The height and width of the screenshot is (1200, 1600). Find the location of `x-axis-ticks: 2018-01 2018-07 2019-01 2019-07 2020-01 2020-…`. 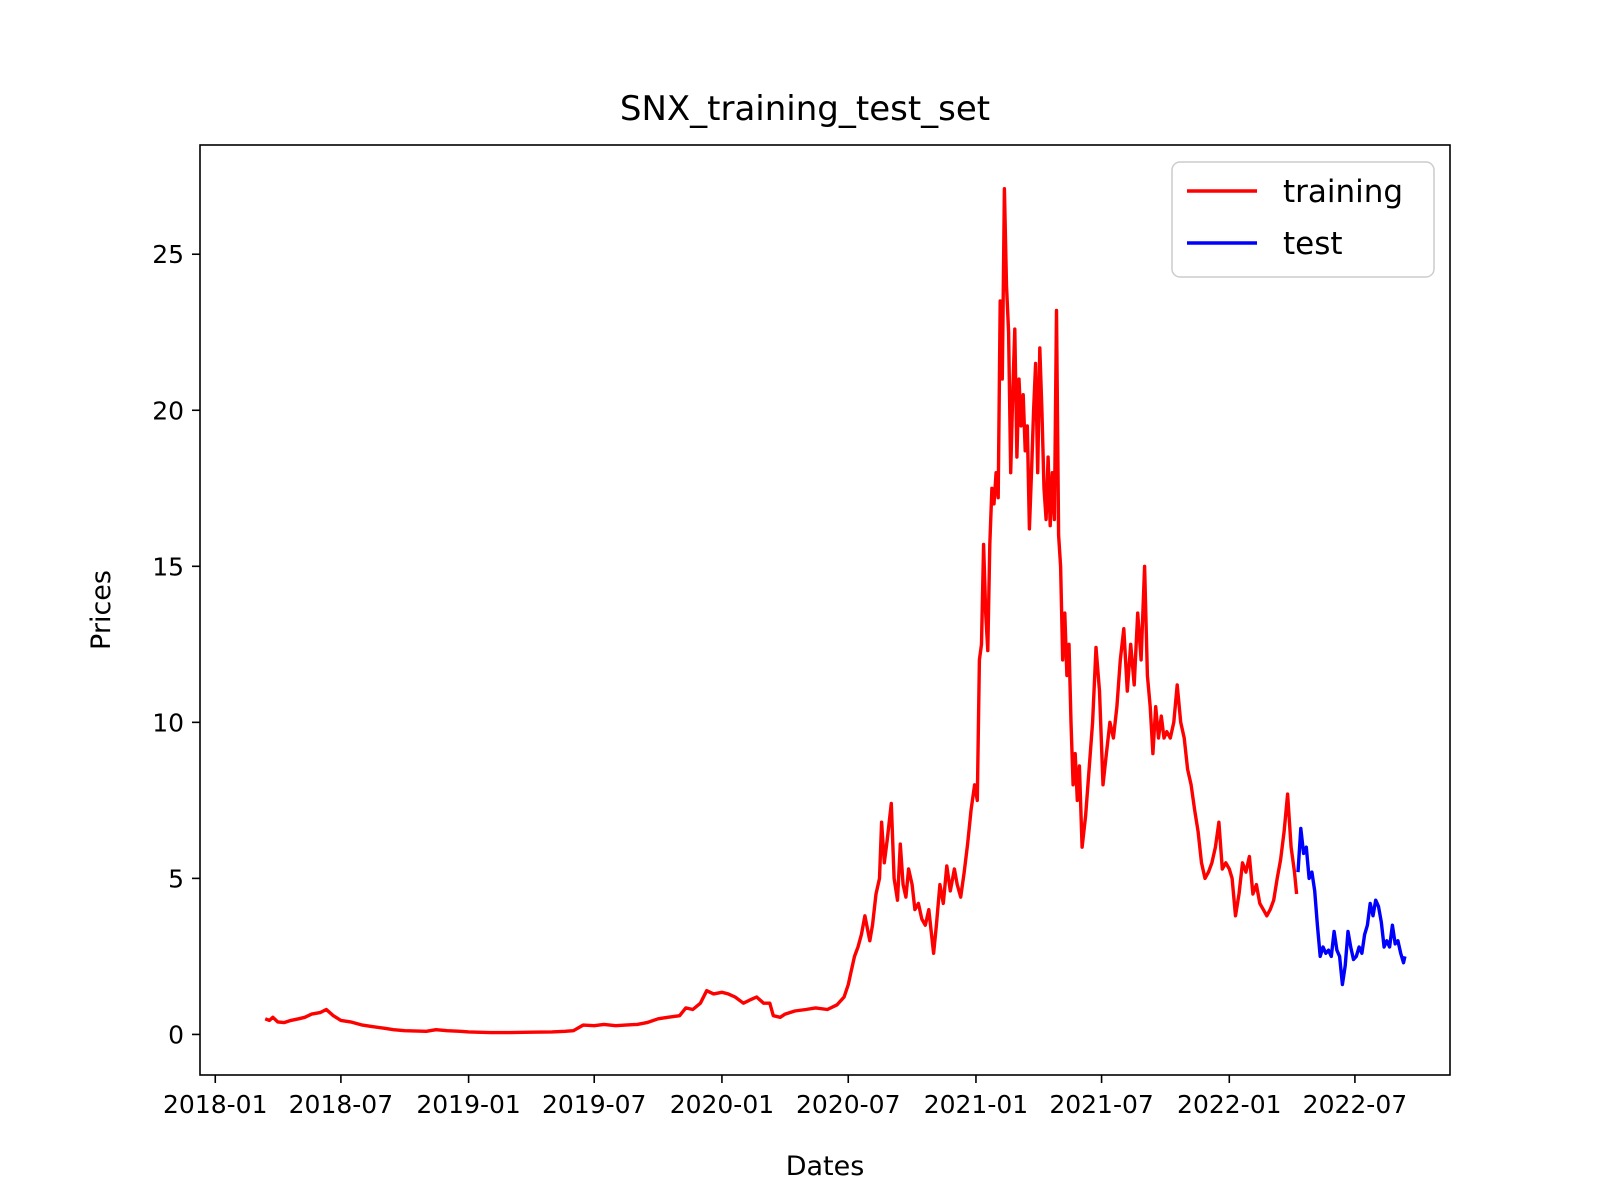

x-axis-ticks: 2018-01 2018-07 2019-01 2019-07 2020-01 2020-… is located at coordinates (785, 1097).